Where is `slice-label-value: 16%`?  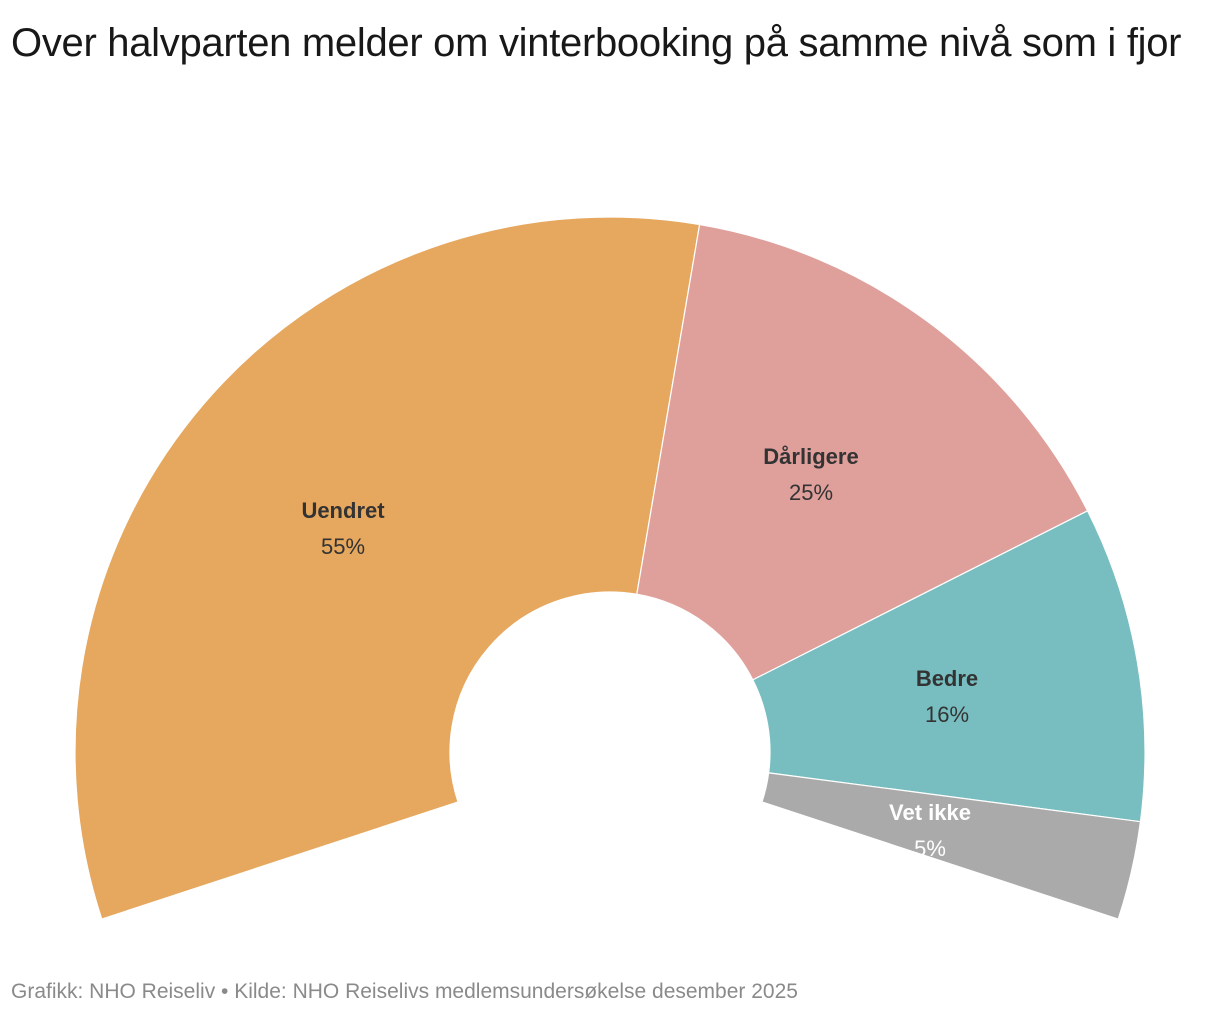
slice-label-value: 16% is located at coordinates (947, 714).